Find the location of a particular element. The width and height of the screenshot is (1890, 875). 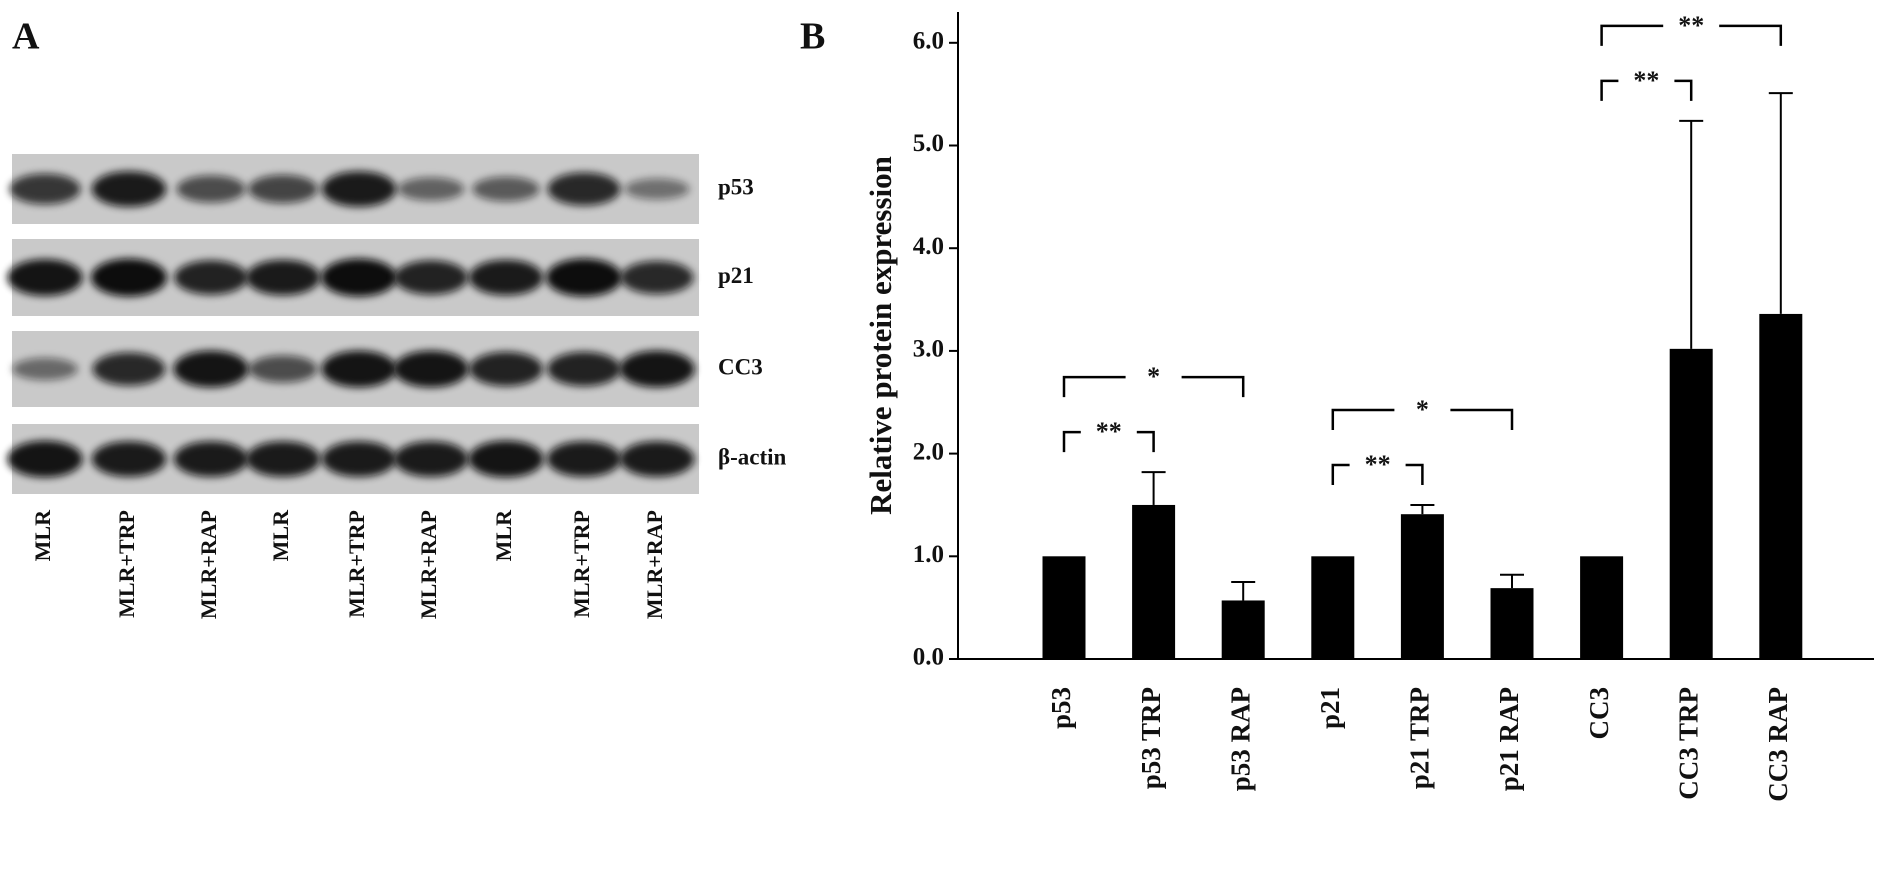

y-tick-label: 0.0 is located at coordinates (928, 657).